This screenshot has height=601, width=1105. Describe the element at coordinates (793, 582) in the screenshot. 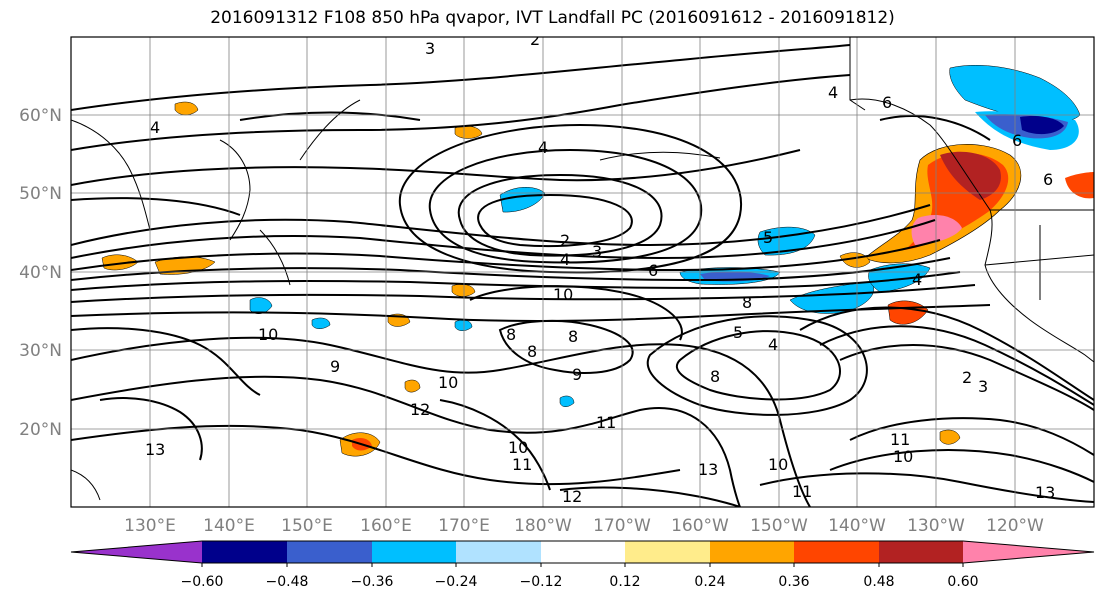

I see `colorbar-tick-label: 0.36` at that location.